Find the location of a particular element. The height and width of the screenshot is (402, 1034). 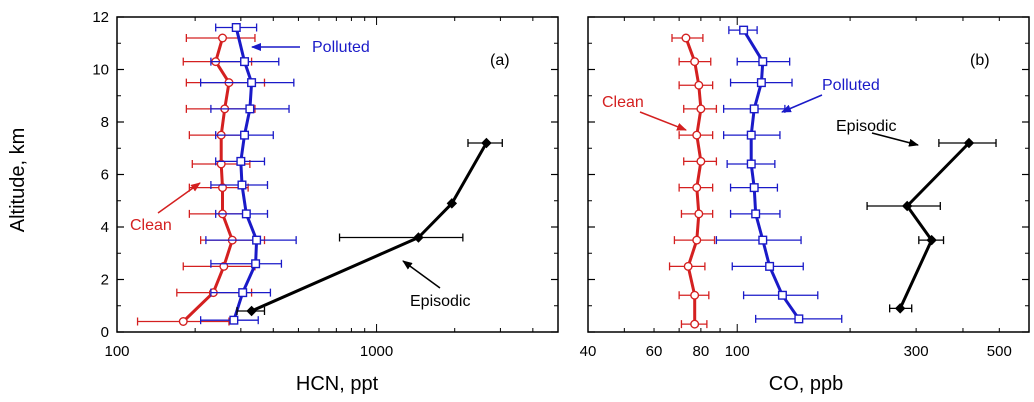

y-tick-label: 2 is located at coordinates (105, 280).